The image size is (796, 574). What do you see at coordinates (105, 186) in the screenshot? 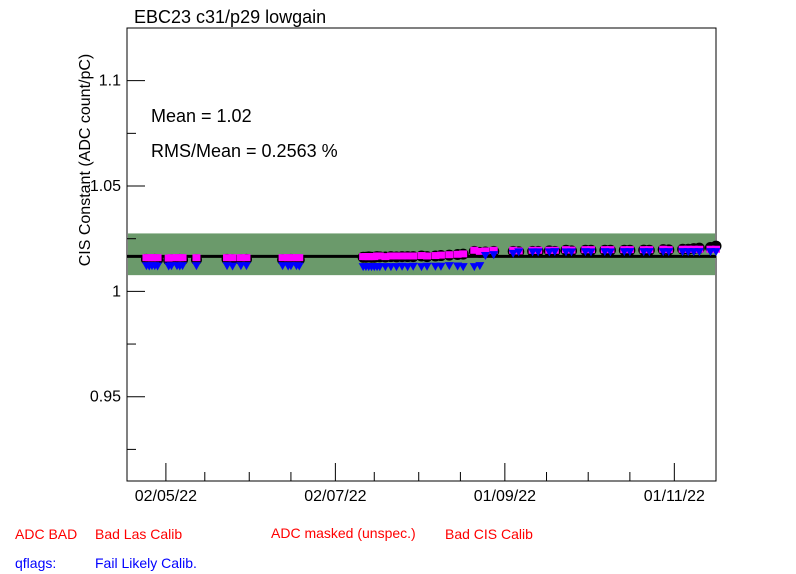
I see `y-tick-label: 1.05` at bounding box center [105, 186].